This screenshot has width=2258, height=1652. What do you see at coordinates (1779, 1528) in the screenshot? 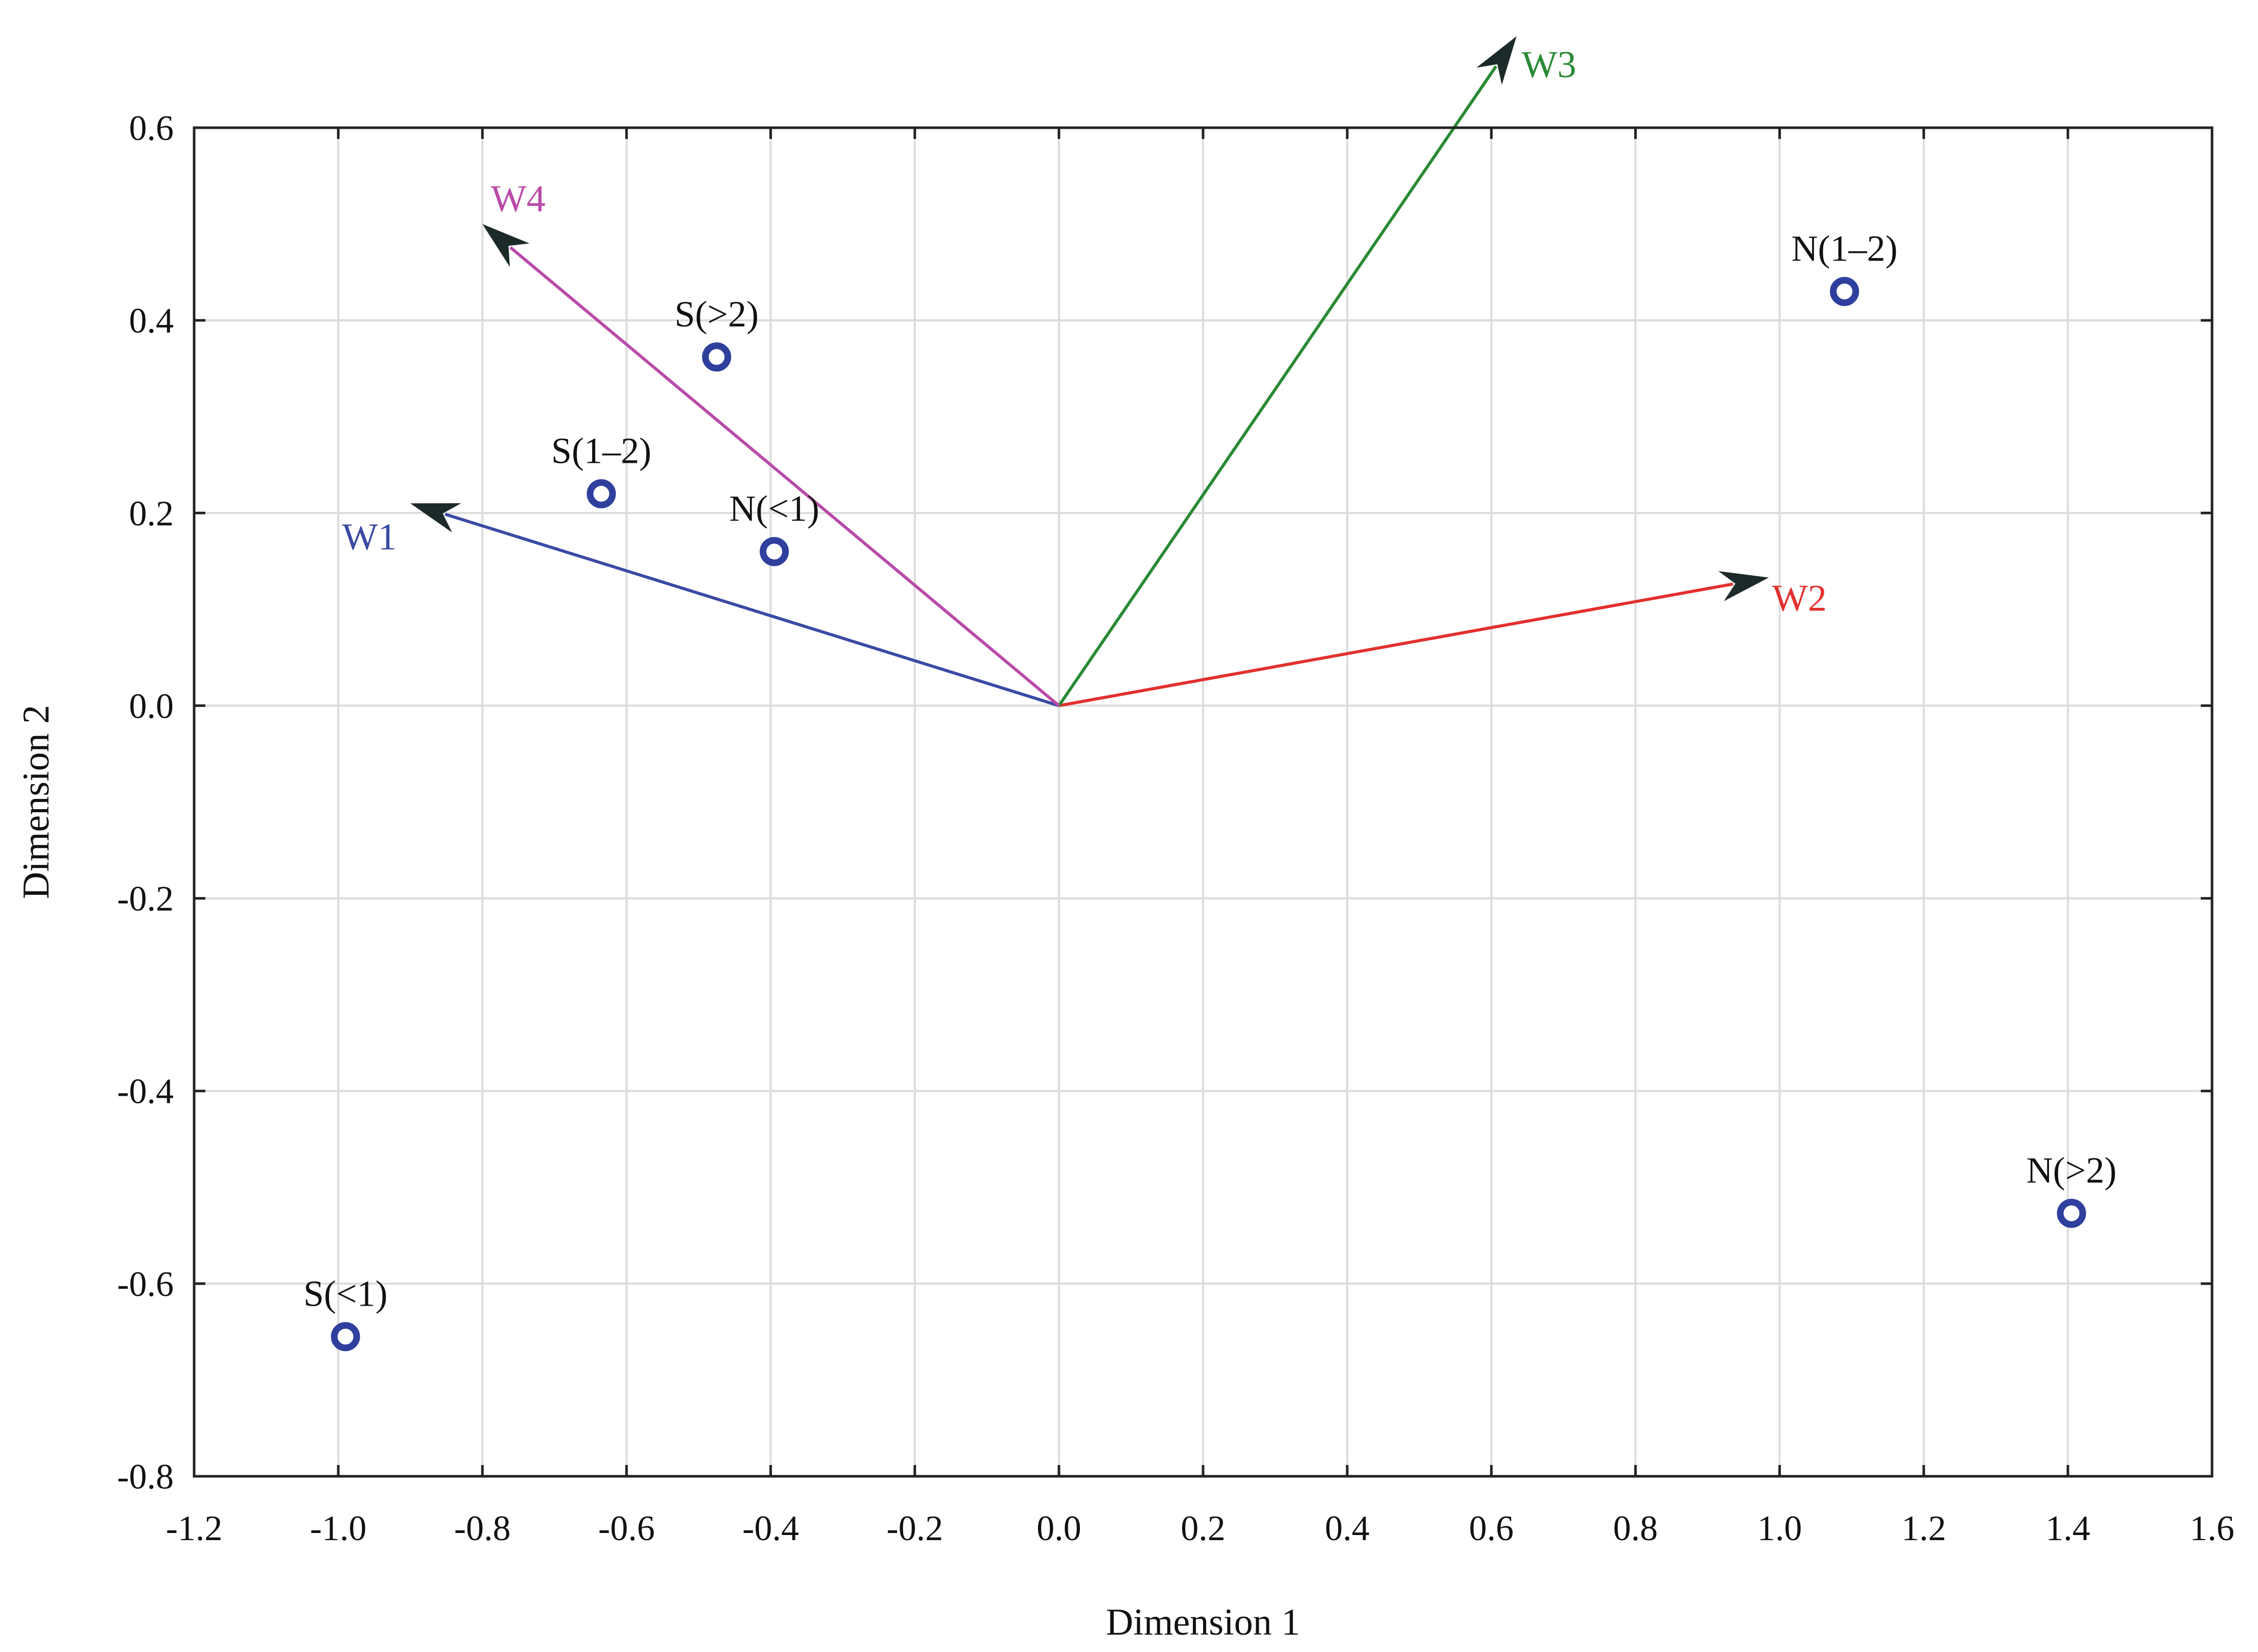
I see `x-tick-label: 1.0` at bounding box center [1779, 1528].